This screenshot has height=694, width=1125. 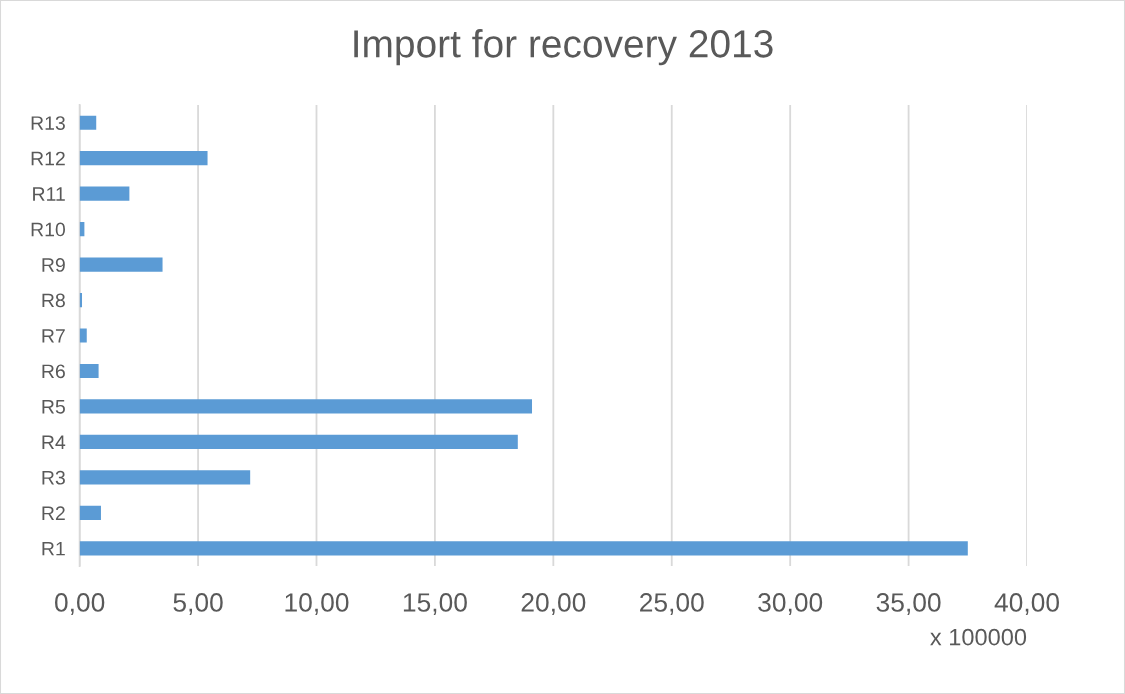 What do you see at coordinates (53, 513) in the screenshot?
I see `y-tick-label: R2` at bounding box center [53, 513].